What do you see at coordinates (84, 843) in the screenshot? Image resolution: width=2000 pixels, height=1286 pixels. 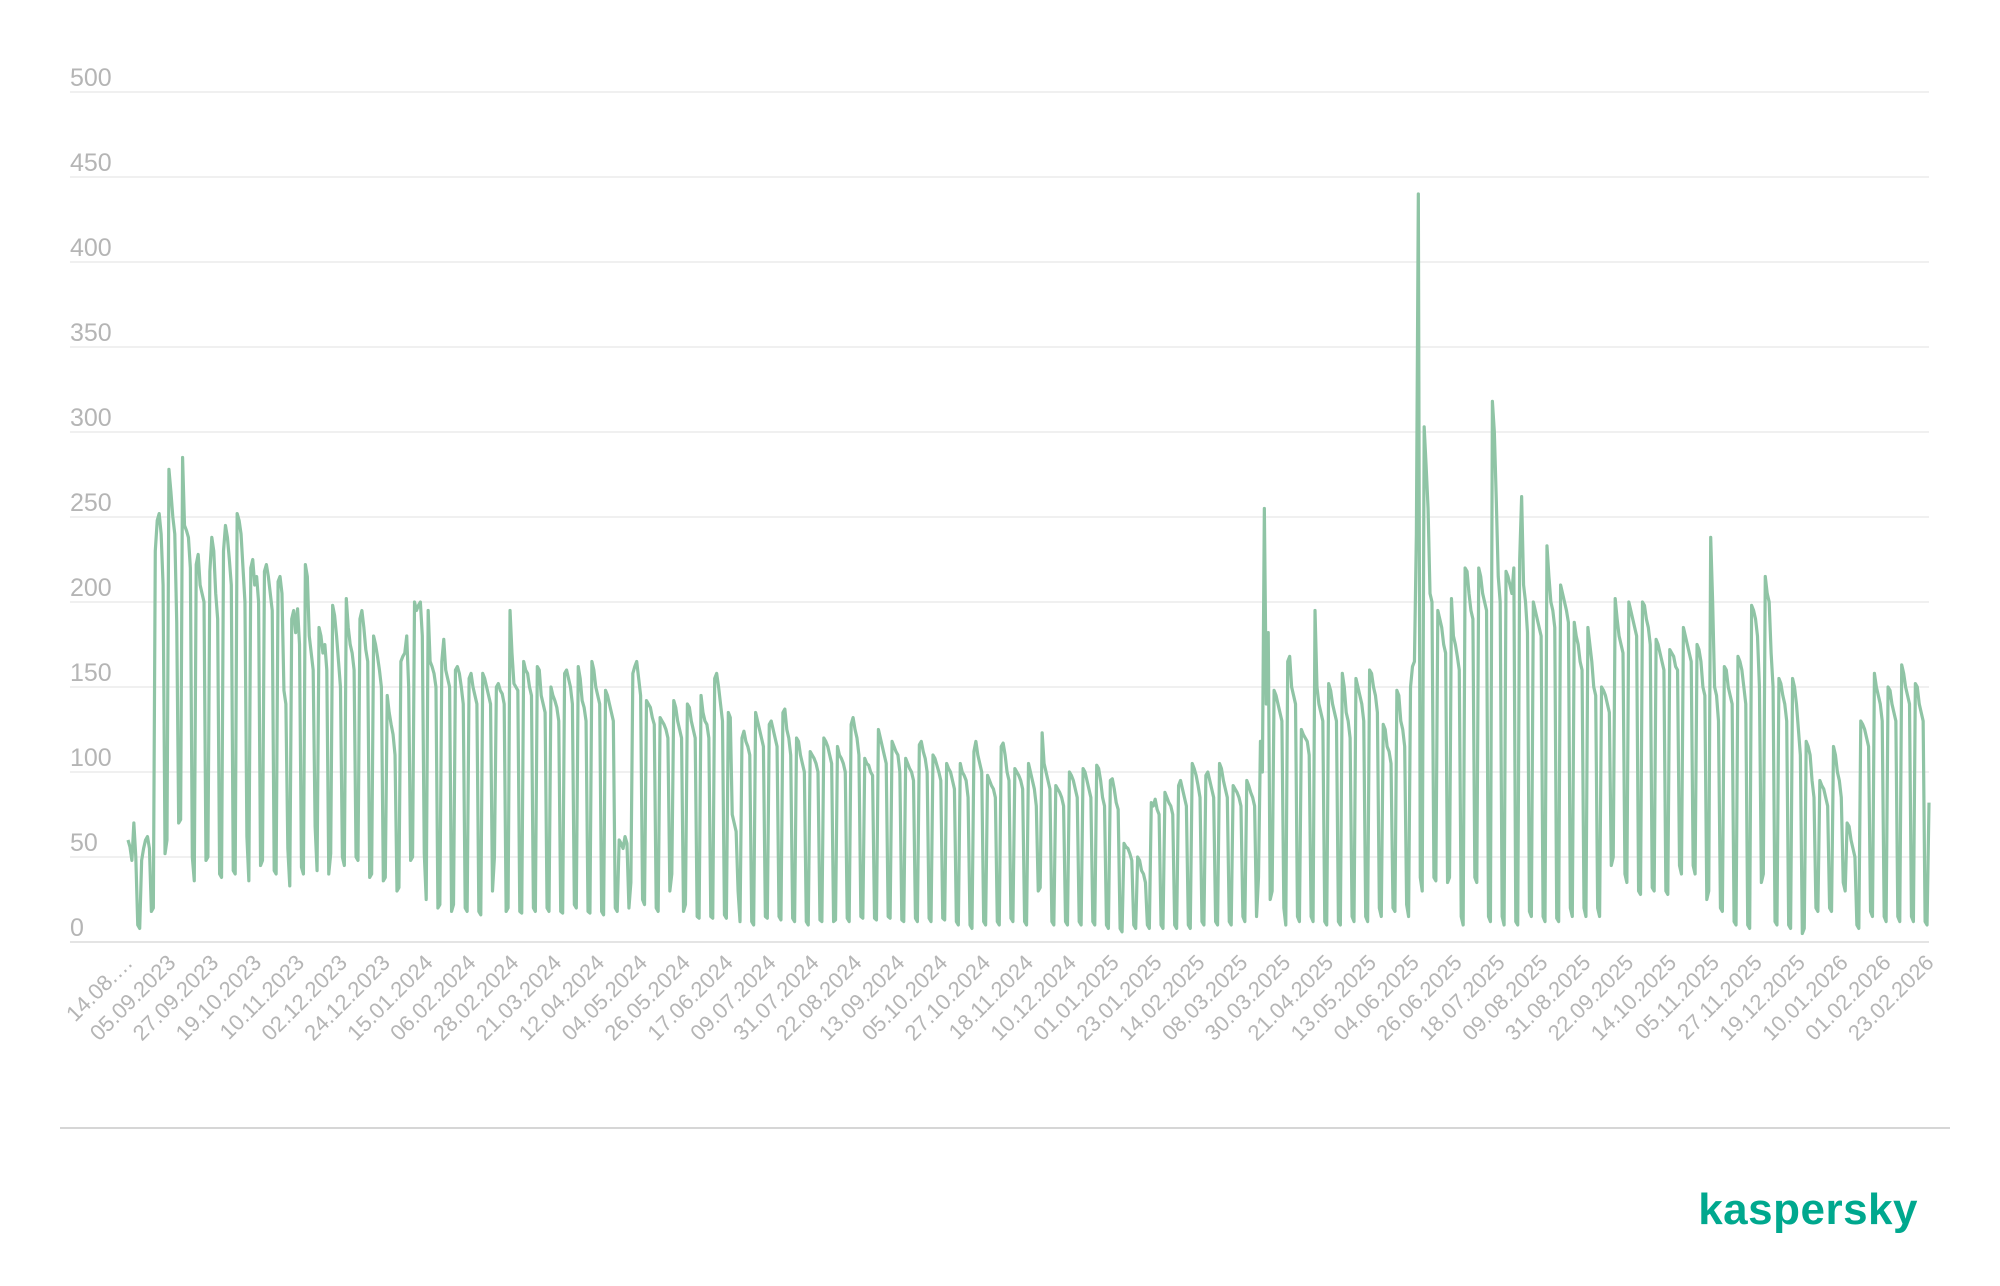 I see `y-tick-label: 50` at bounding box center [84, 843].